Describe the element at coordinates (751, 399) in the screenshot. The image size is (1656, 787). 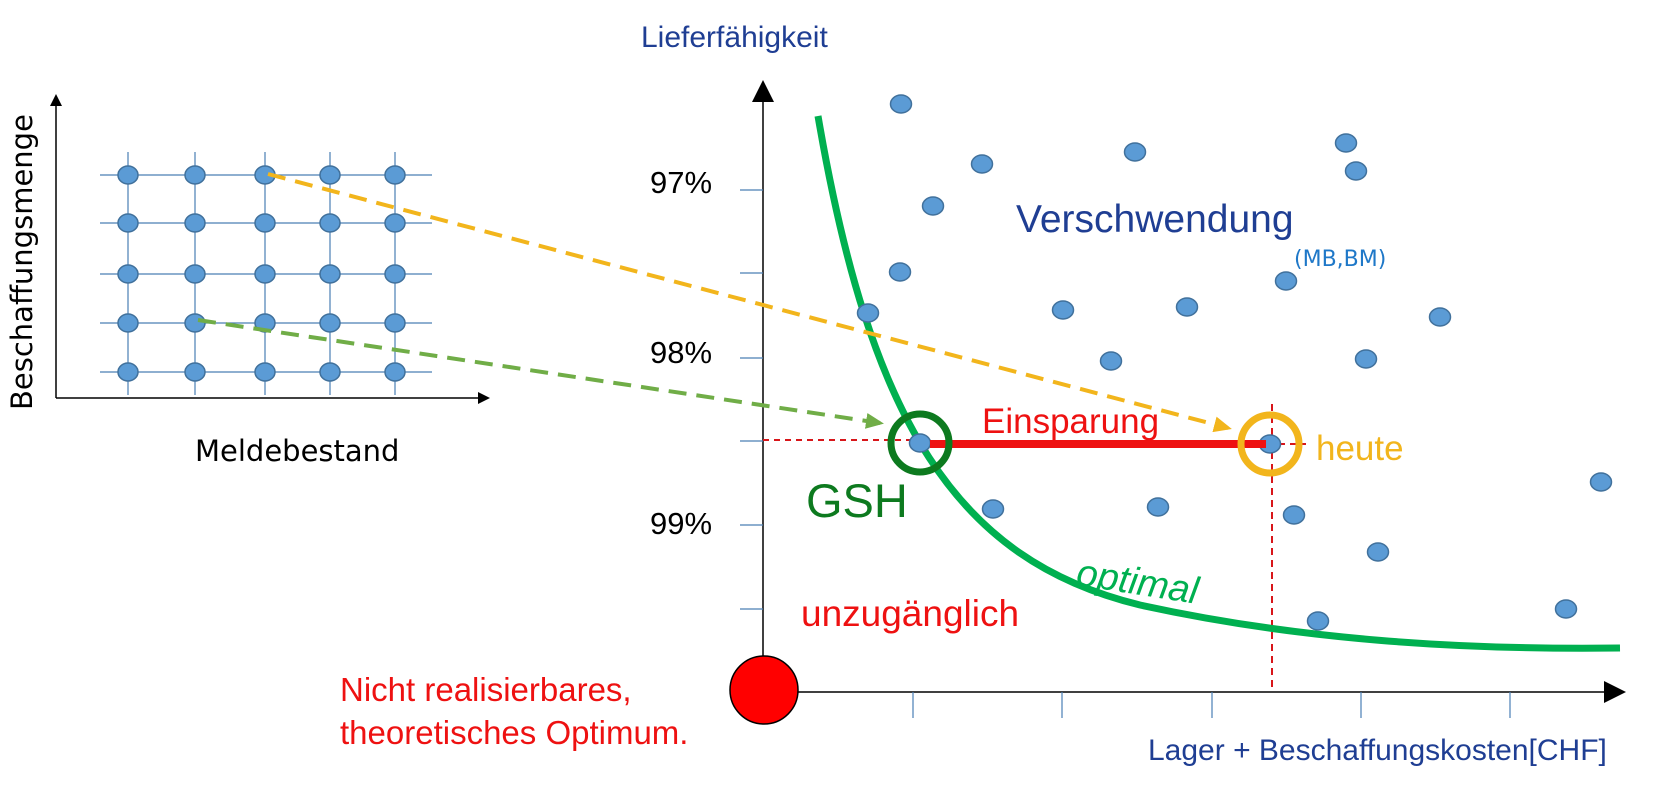
I see `main-y-ticks` at that location.